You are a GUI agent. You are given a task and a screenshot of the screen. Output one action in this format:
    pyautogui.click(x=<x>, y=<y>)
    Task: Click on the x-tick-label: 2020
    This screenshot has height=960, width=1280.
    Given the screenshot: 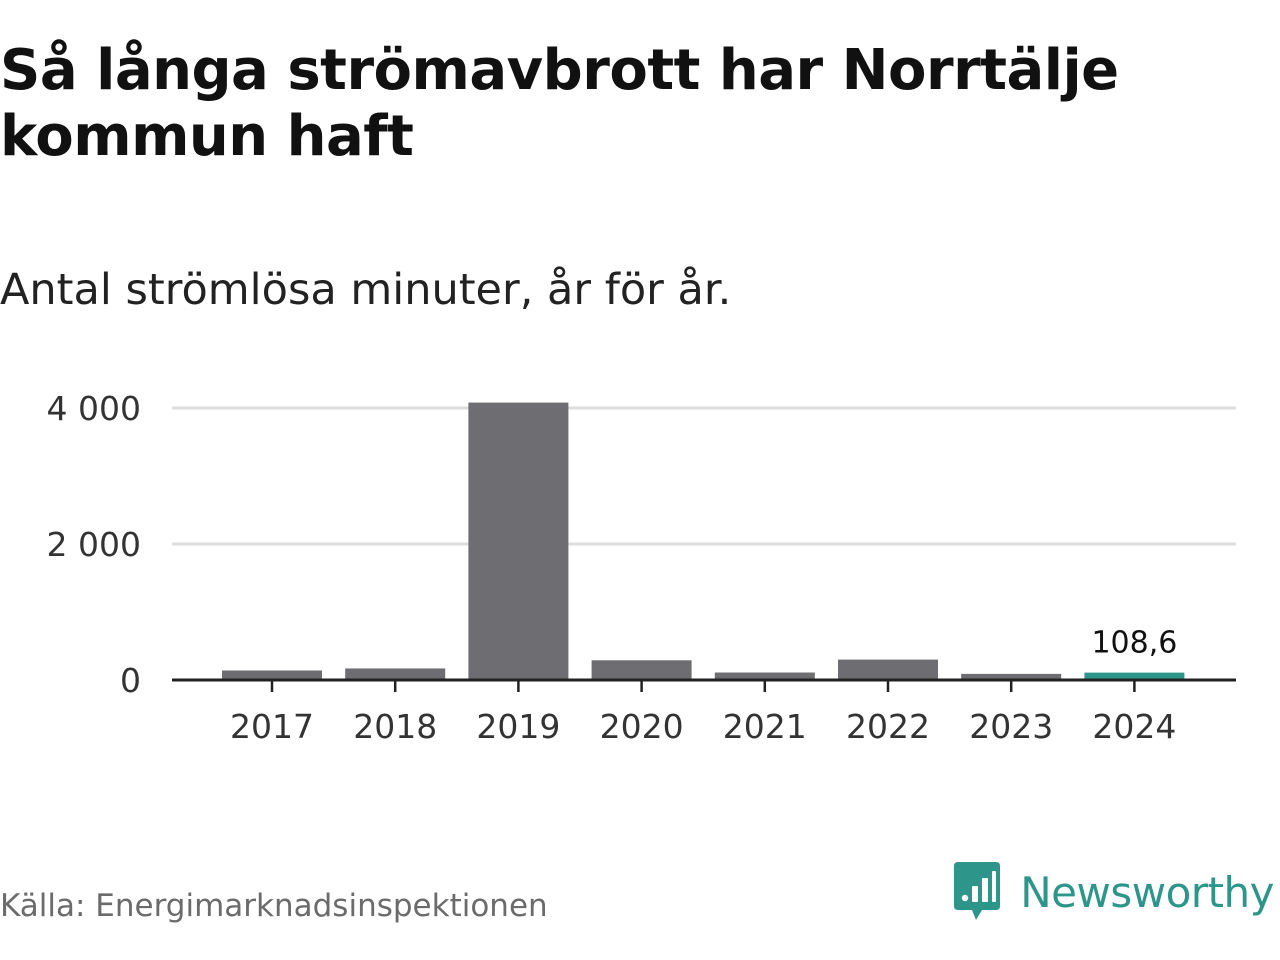 What is the action you would take?
    pyautogui.click(x=642, y=726)
    